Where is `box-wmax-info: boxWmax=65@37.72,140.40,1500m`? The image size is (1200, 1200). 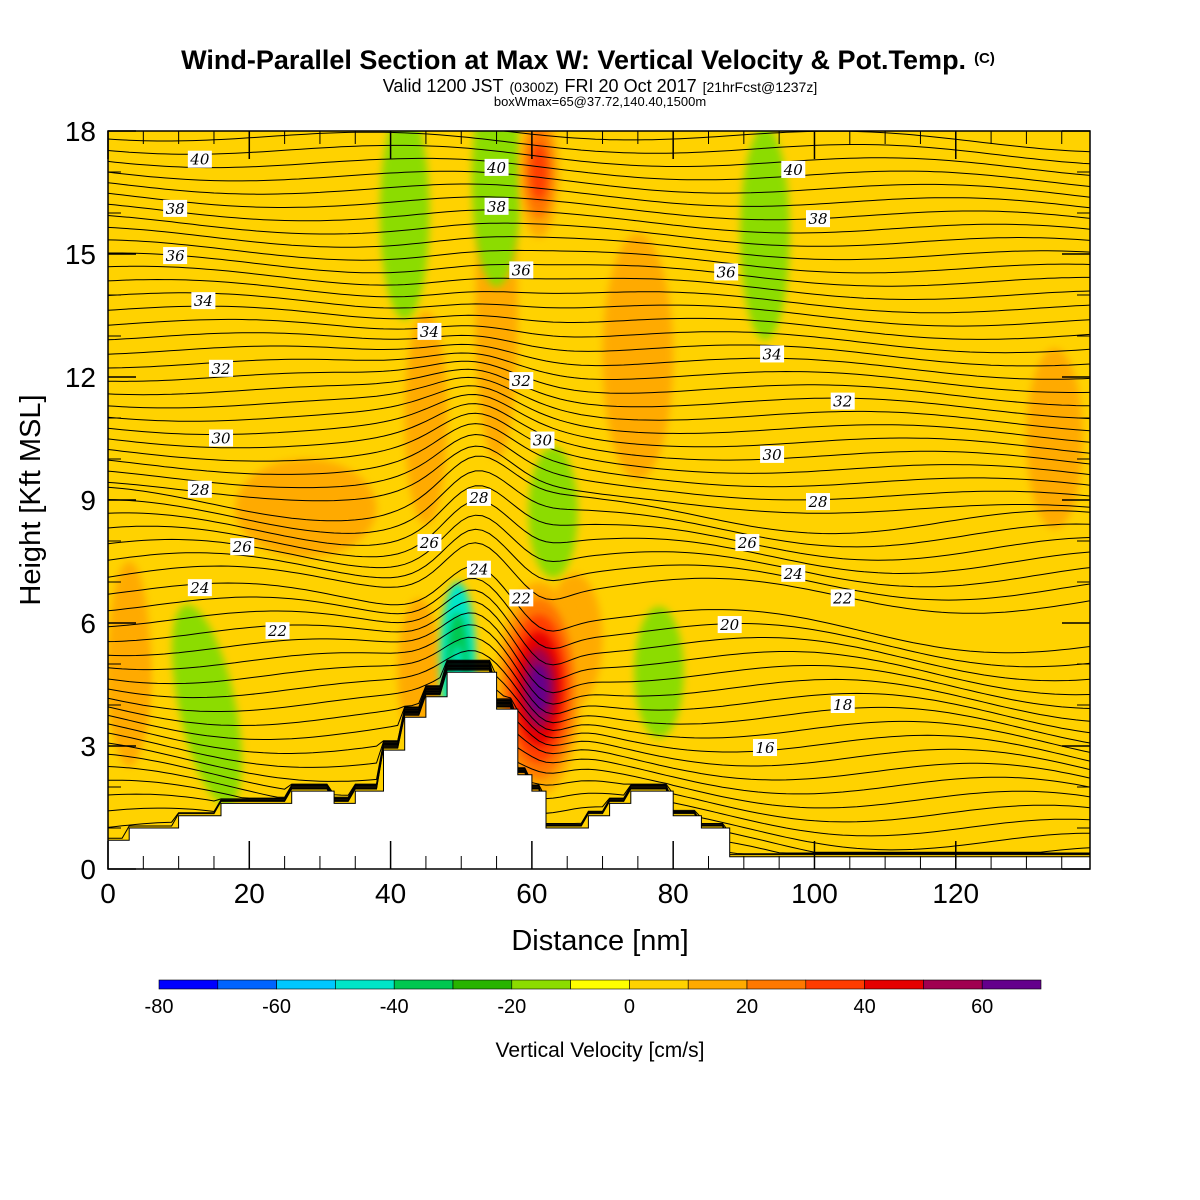 box-wmax-info: boxWmax=65@37.72,140.40,1500m is located at coordinates (600, 101).